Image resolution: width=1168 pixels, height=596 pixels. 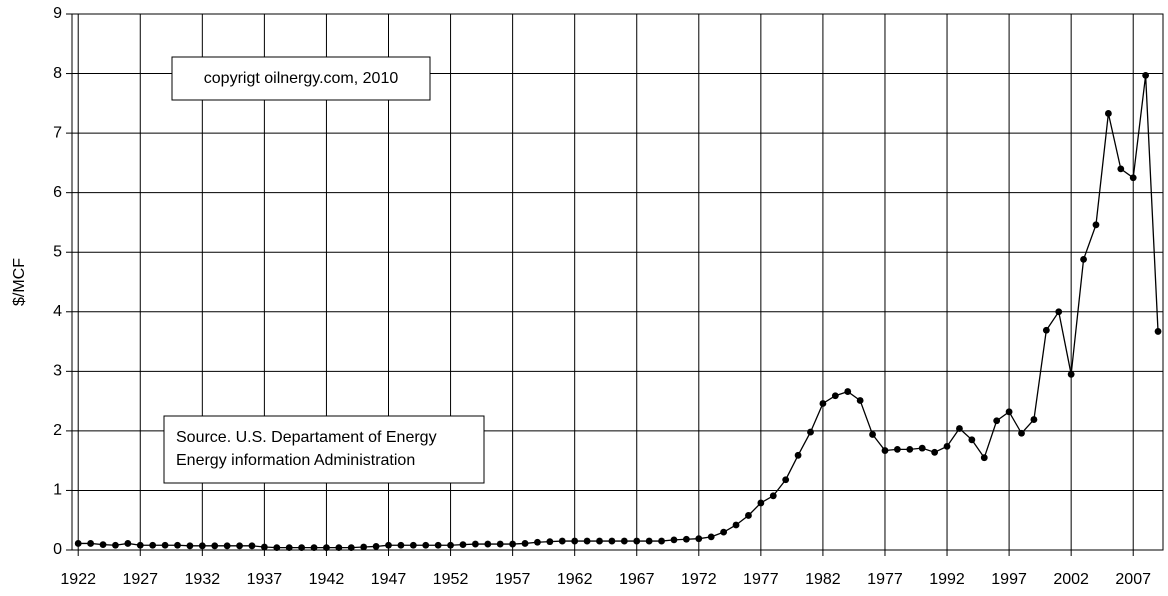 What do you see at coordinates (823, 579) in the screenshot?
I see `x-tick-label: 1982` at bounding box center [823, 579].